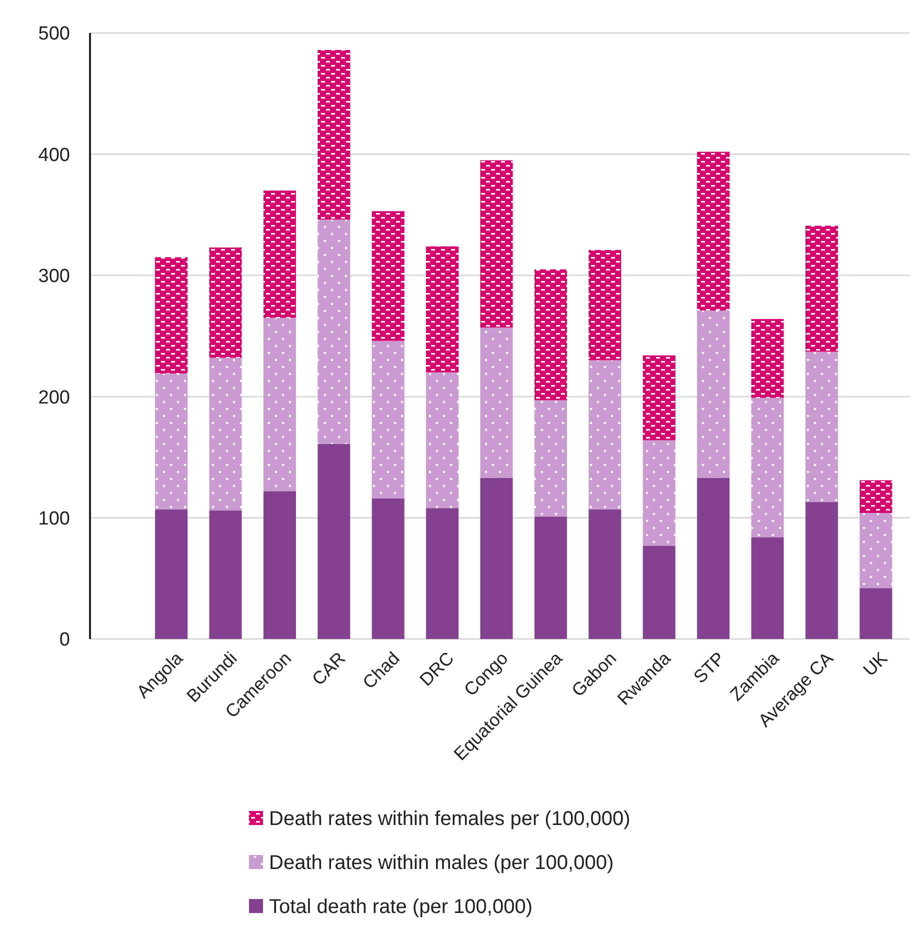 The height and width of the screenshot is (937, 919). Describe the element at coordinates (64, 640) in the screenshot. I see `y-tick-label: 0` at that location.